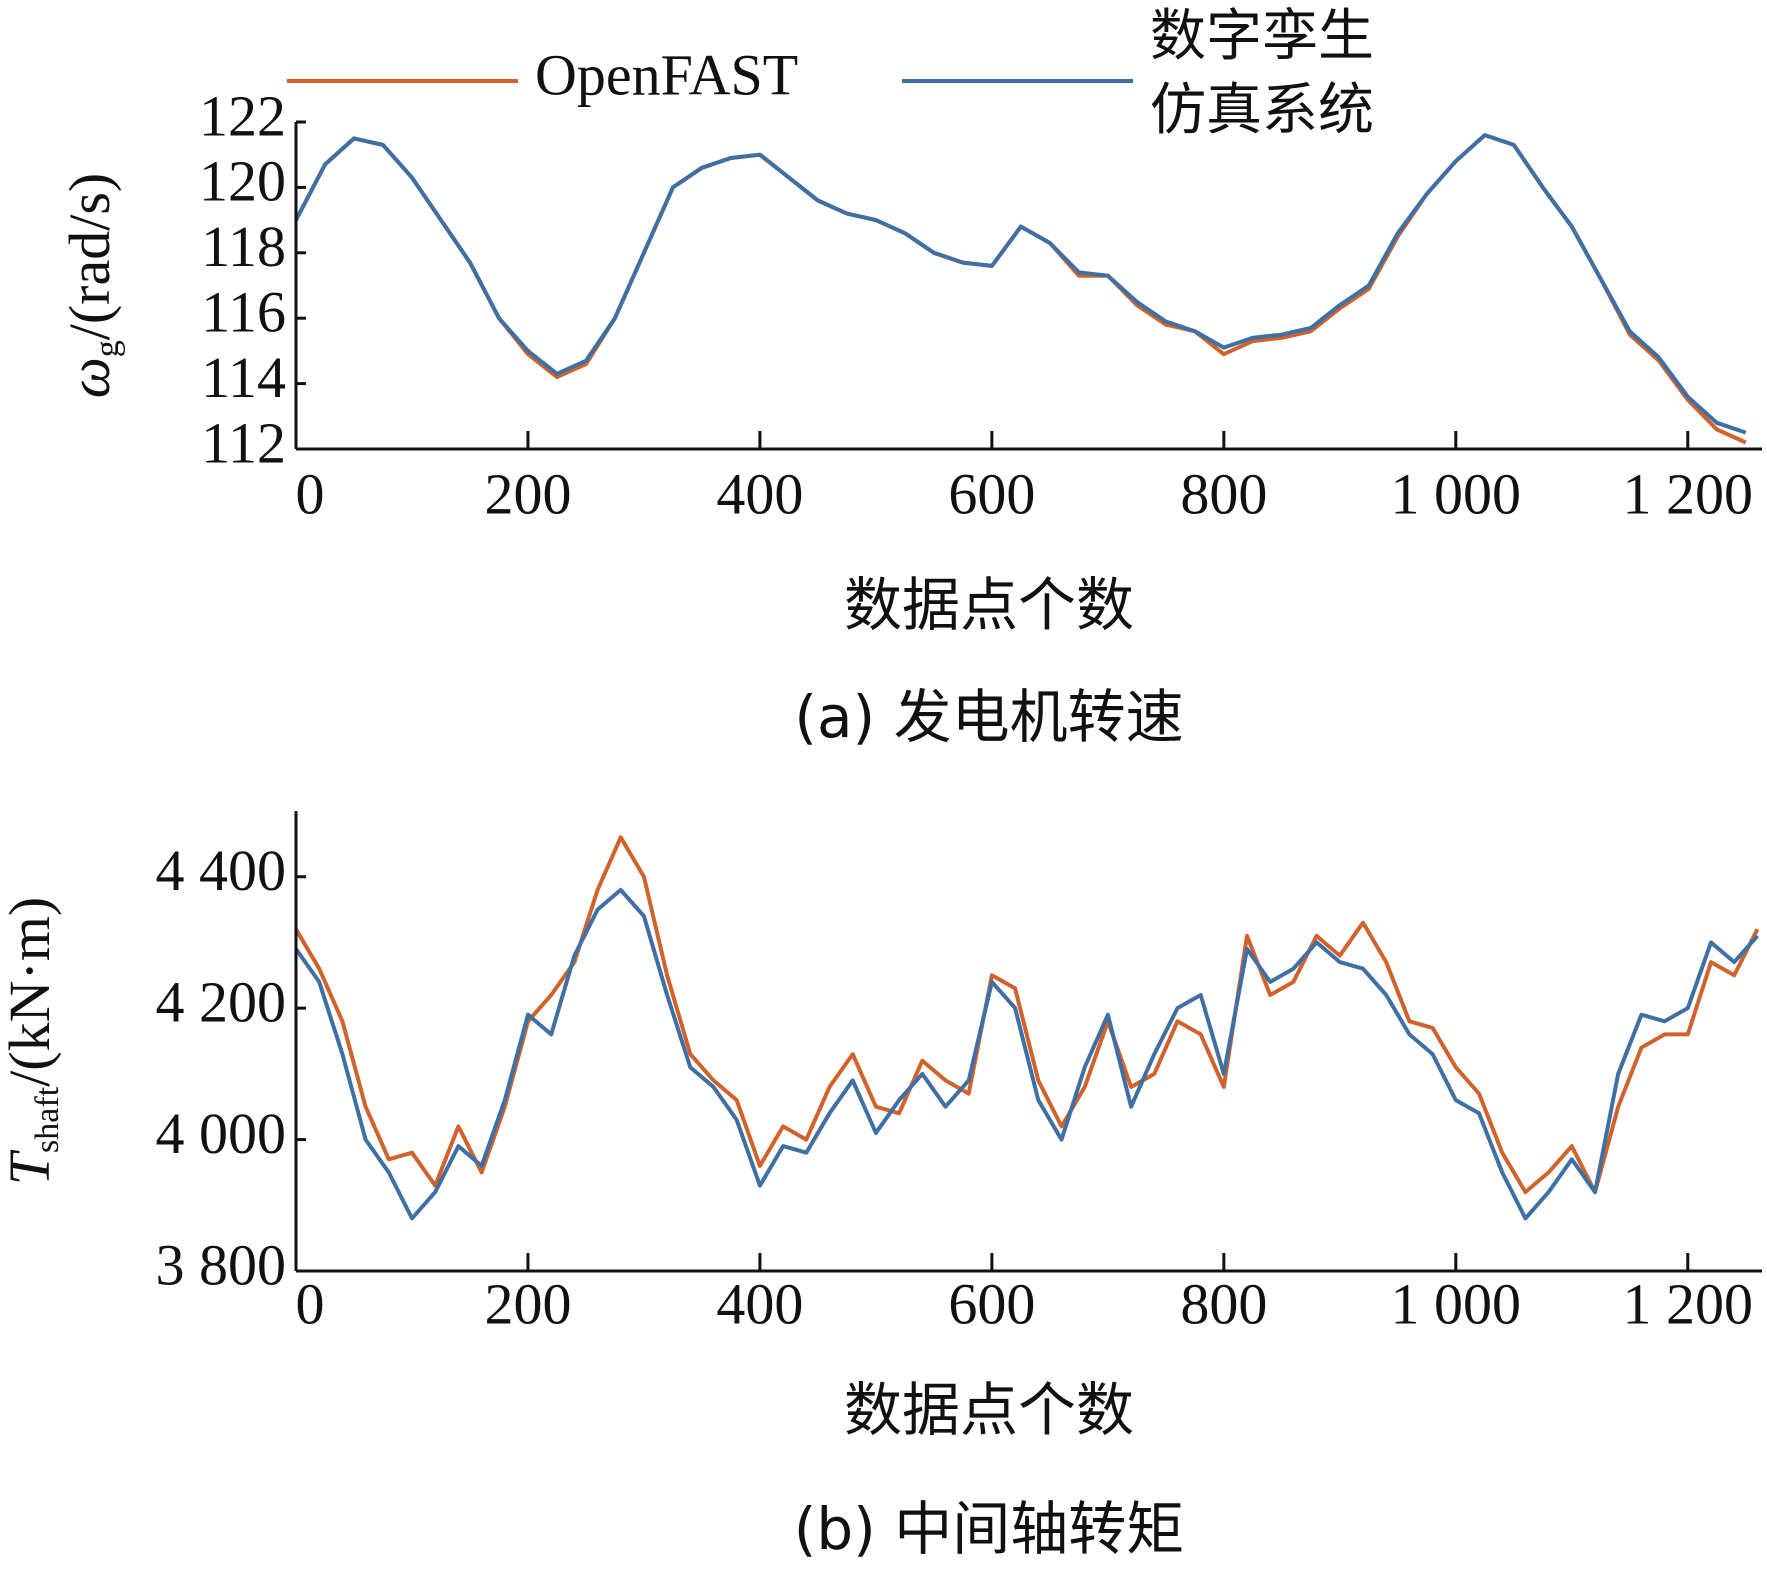 This screenshot has width=1767, height=1578. Describe the element at coordinates (1275, 74) in the screenshot. I see `legend-label: 数字孪生仿真系统` at that location.